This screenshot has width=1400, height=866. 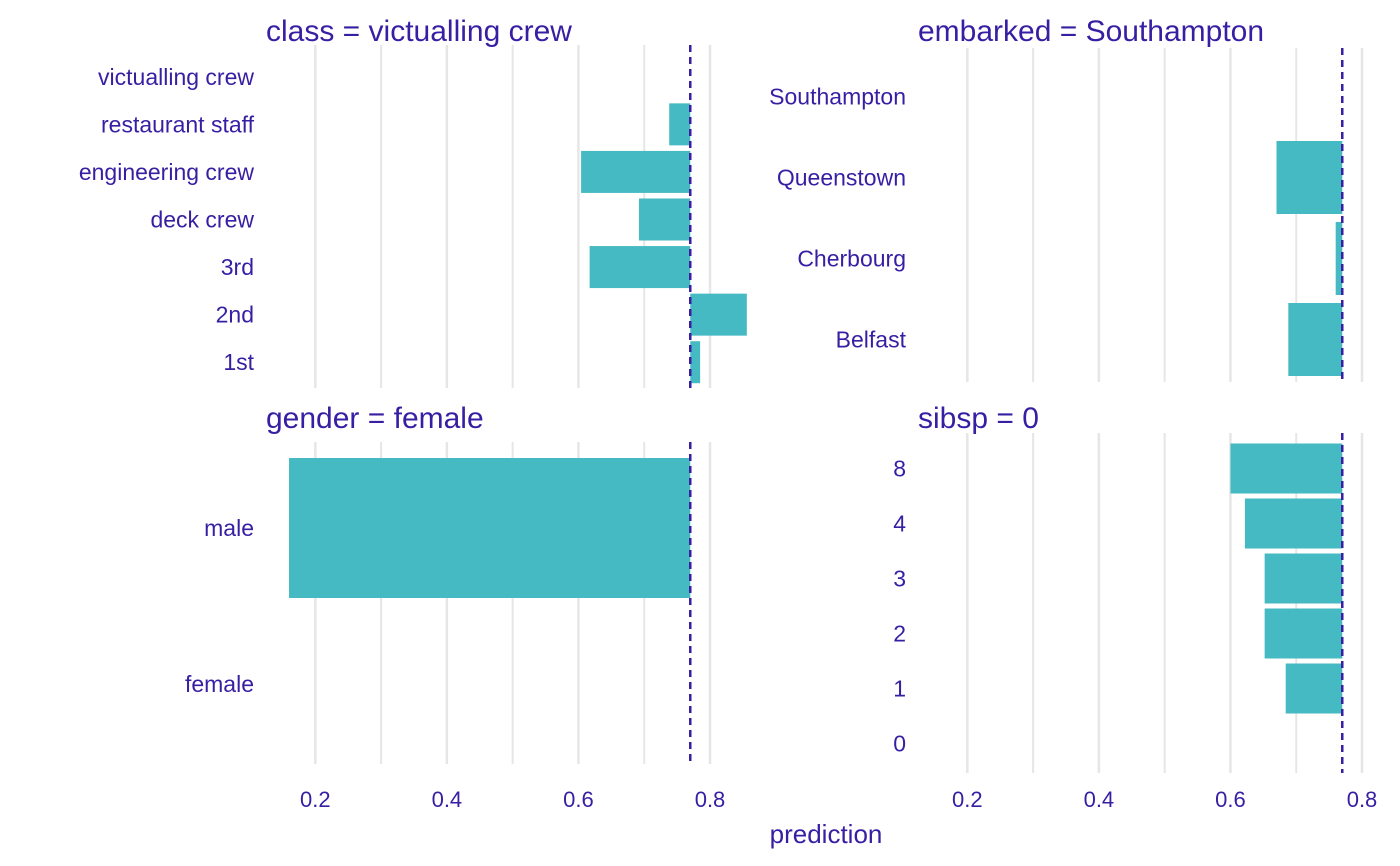 What do you see at coordinates (237, 267) in the screenshot?
I see `panel-1-category-label-5: 3rd` at bounding box center [237, 267].